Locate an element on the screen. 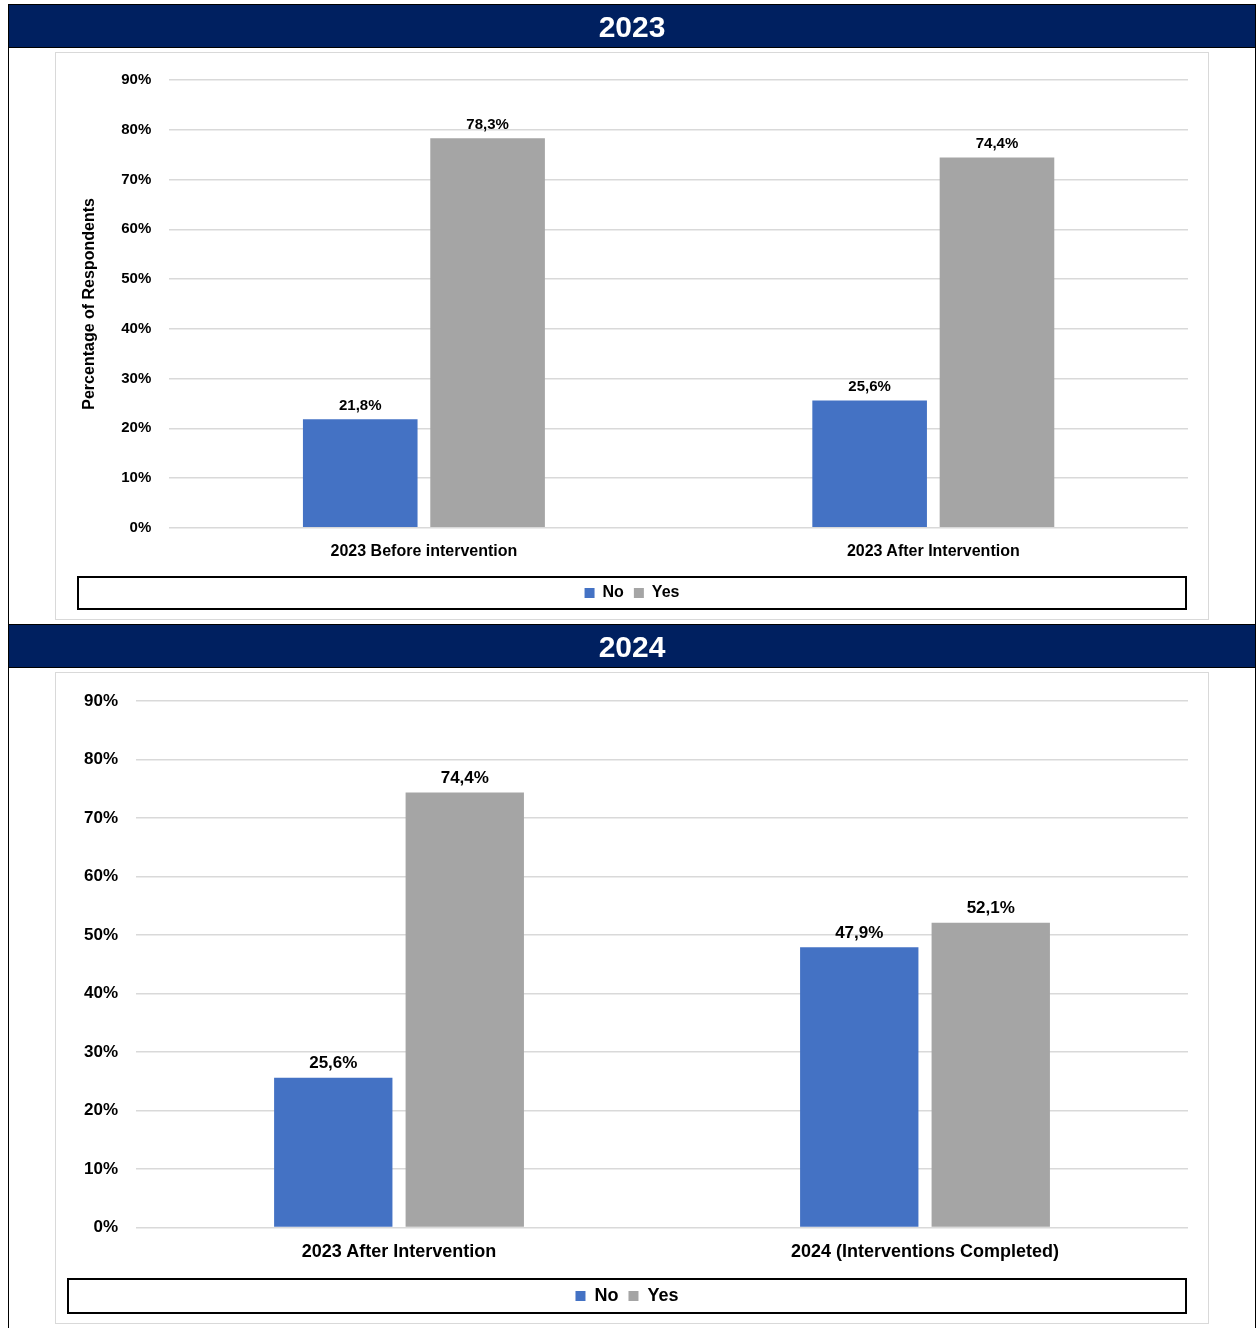 The width and height of the screenshot is (1256, 1328). y-axis-title: Percentage of Respondents is located at coordinates (89, 304).